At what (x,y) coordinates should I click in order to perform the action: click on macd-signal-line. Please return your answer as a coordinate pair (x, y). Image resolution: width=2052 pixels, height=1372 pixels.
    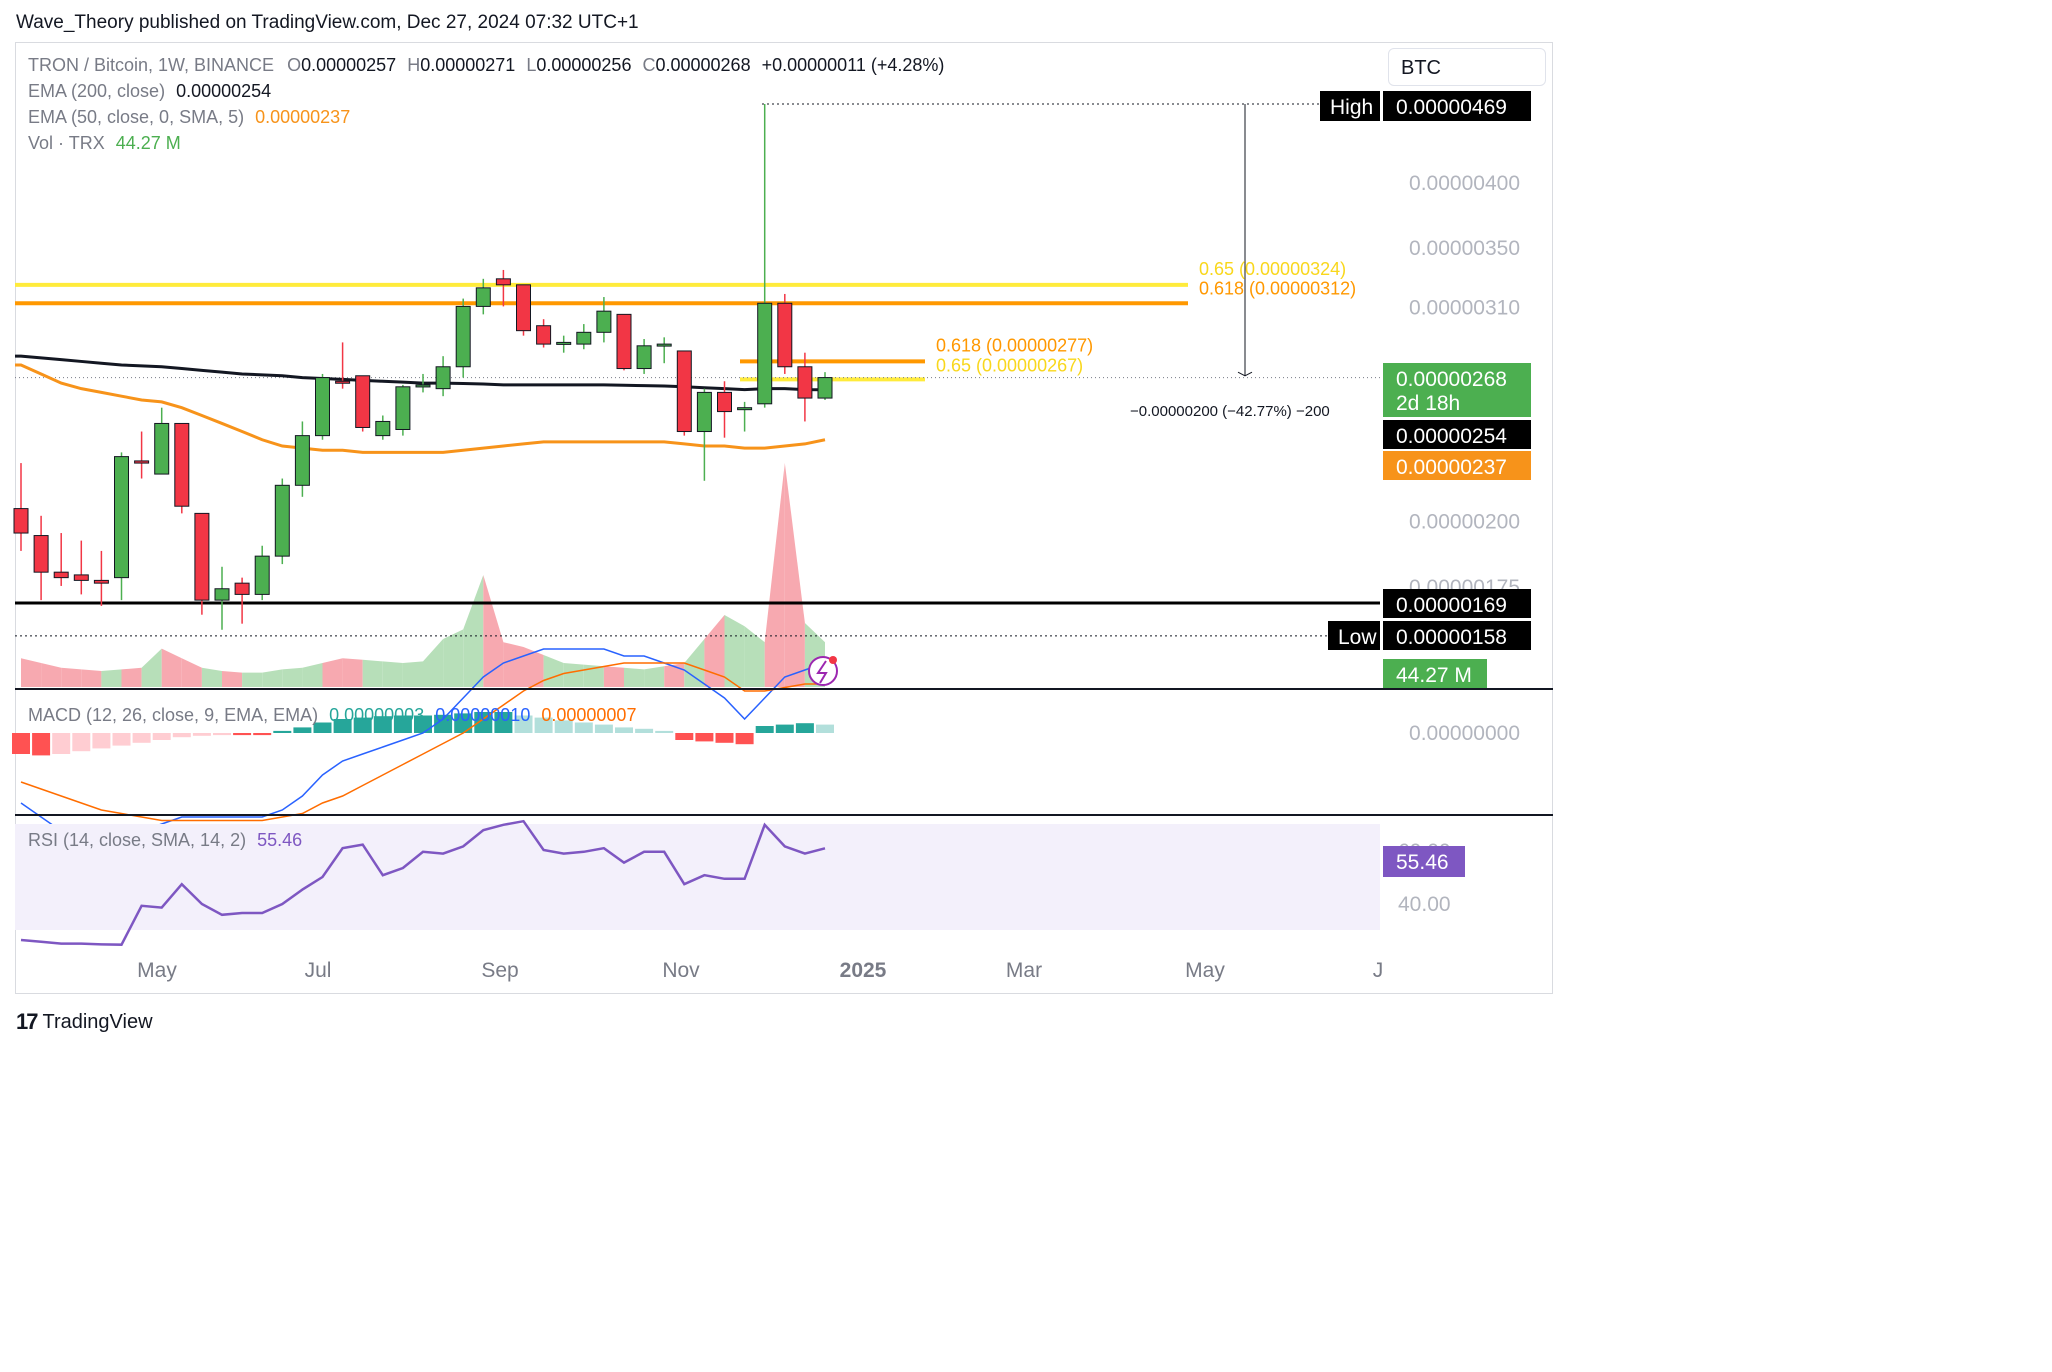
    Looking at the image, I should click on (422, 742).